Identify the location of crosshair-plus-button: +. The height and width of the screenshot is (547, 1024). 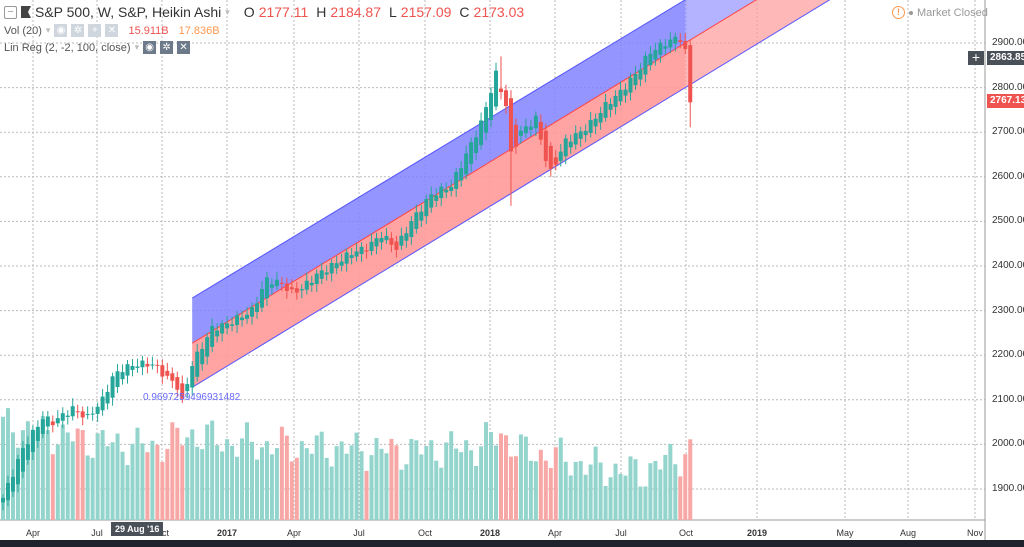
(976, 57).